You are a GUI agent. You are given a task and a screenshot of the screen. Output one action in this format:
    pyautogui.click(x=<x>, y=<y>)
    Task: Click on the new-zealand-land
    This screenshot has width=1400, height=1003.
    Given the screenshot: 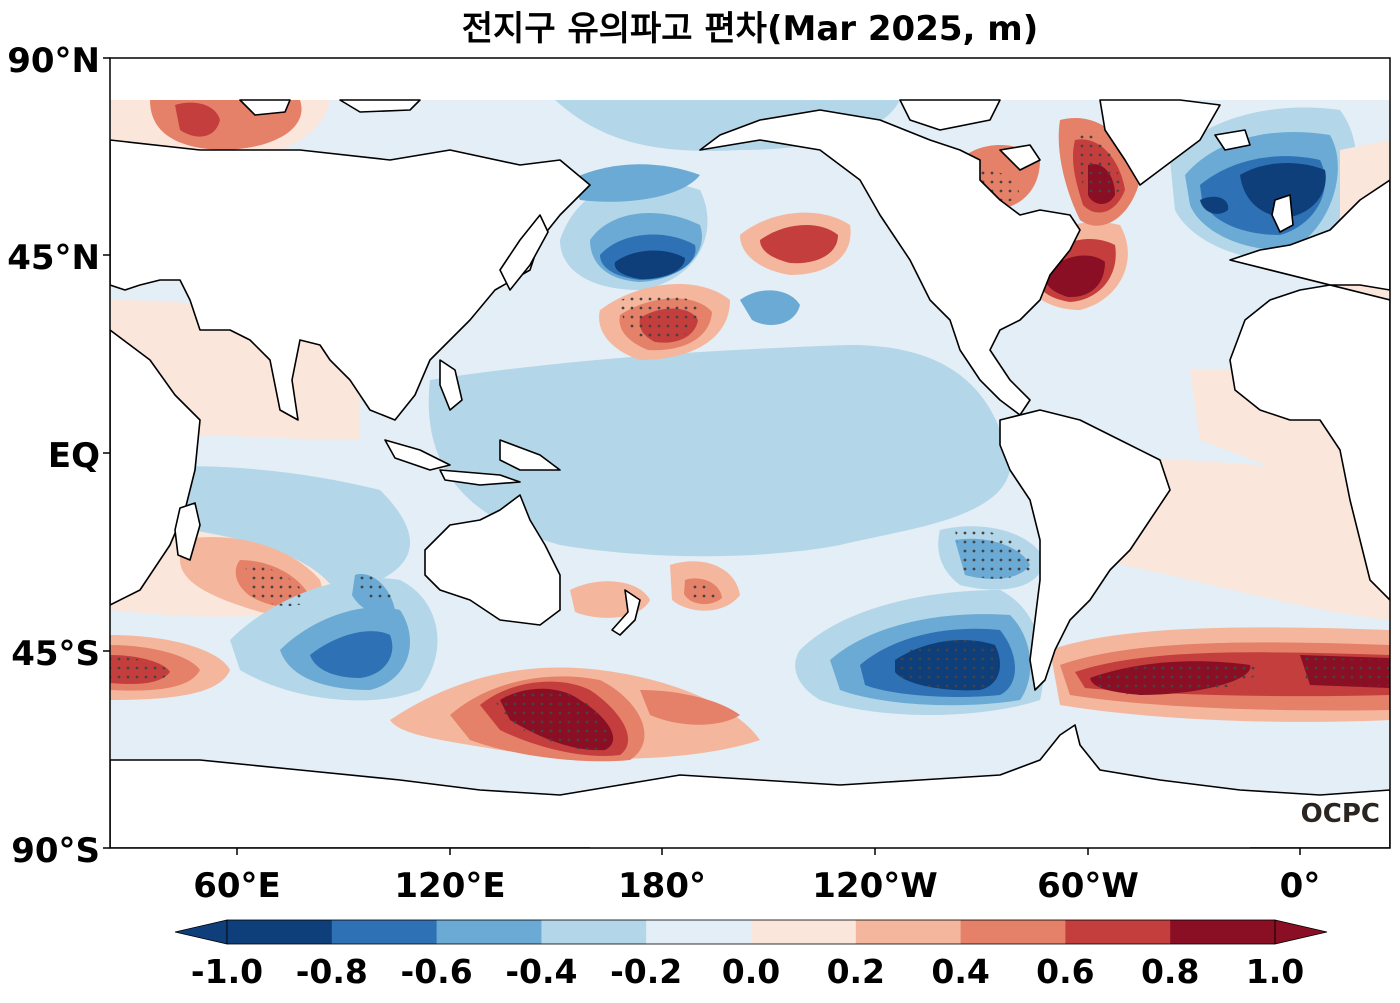 What is the action you would take?
    pyautogui.click(x=626, y=612)
    